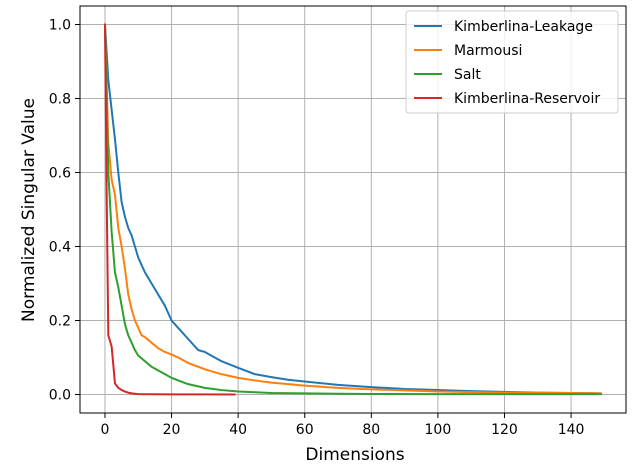 Image resolution: width=632 pixels, height=464 pixels. What do you see at coordinates (60, 322) in the screenshot?
I see `y-tick-label: 0.2` at bounding box center [60, 322].